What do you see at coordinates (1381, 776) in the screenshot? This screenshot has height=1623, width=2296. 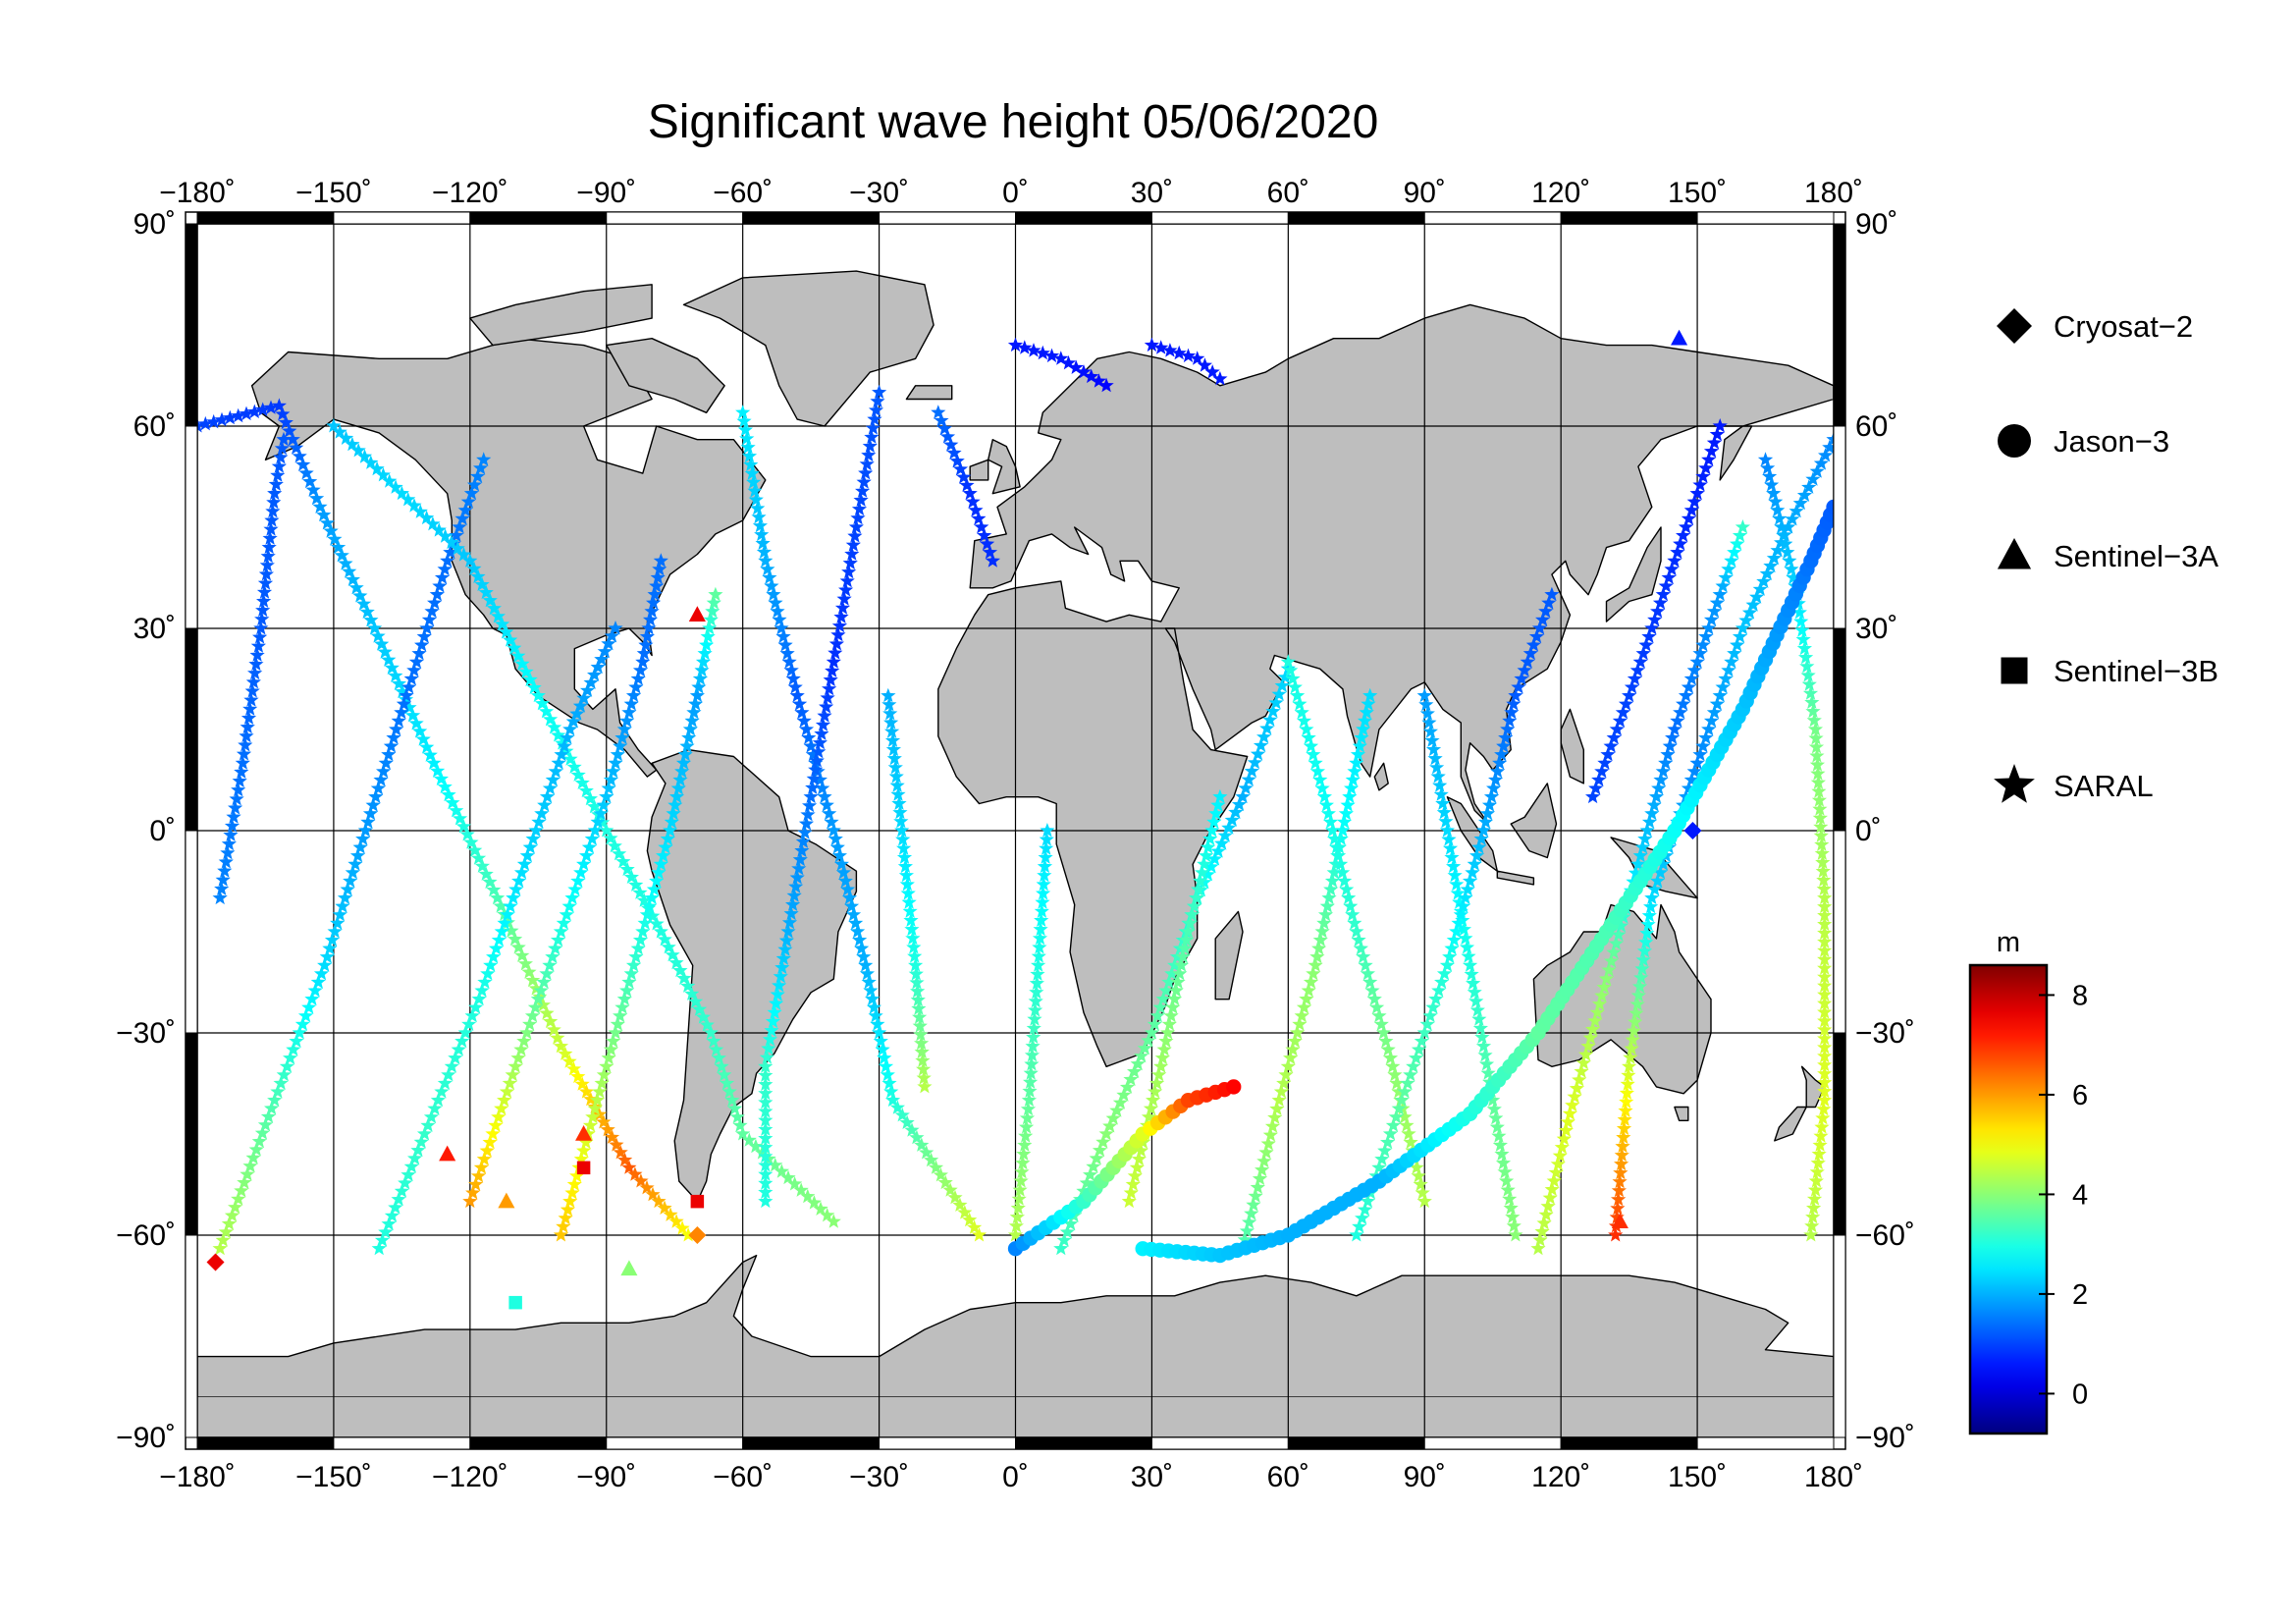 I see `land-sri-lanka` at bounding box center [1381, 776].